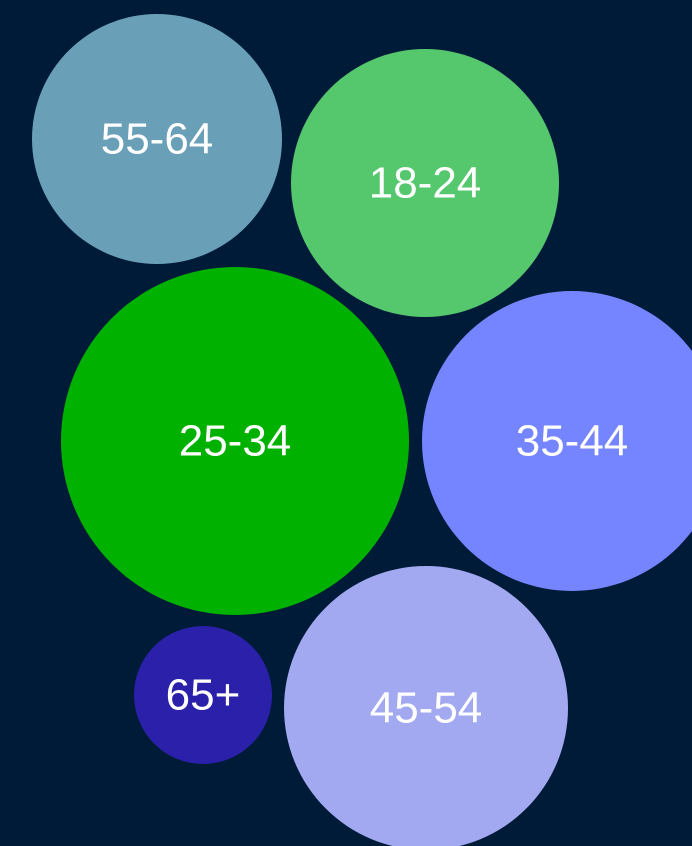 This screenshot has height=846, width=692. I want to click on bubble-65-plus, so click(203, 695).